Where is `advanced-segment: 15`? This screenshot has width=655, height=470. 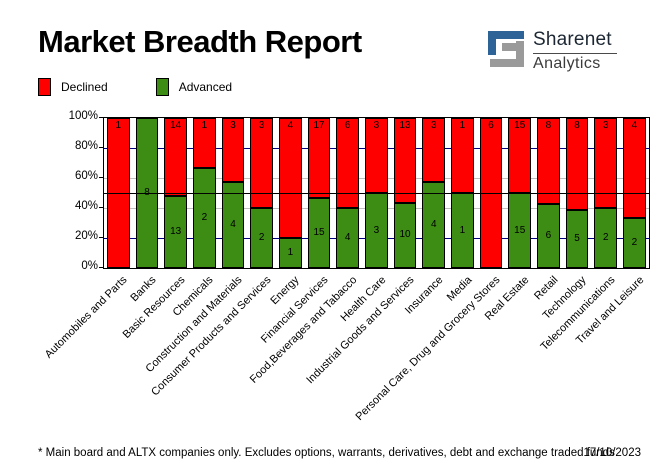 advanced-segment: 15 is located at coordinates (319, 232).